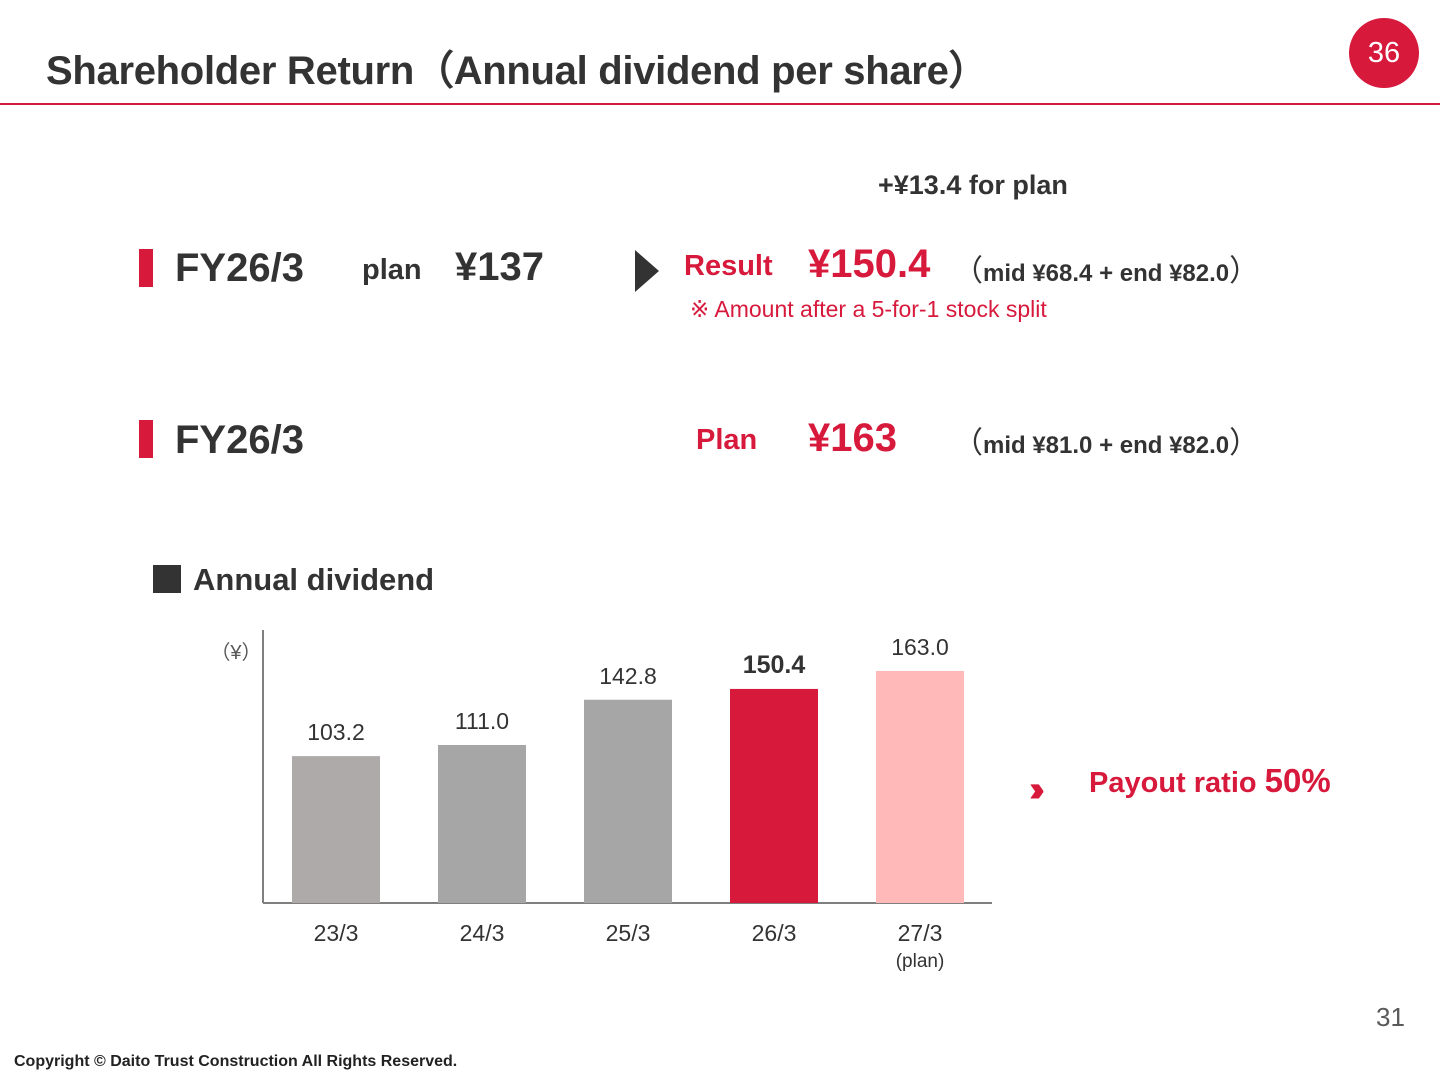  Describe the element at coordinates (920, 647) in the screenshot. I see `data-label-27-3: 163.0` at that location.